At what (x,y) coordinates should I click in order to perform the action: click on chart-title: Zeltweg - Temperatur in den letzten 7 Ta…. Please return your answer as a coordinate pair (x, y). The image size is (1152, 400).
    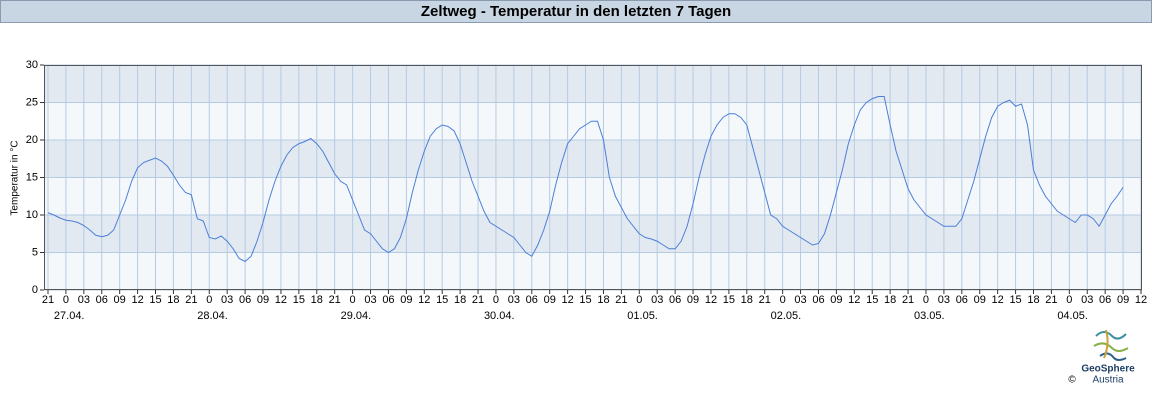
    Looking at the image, I should click on (576, 11).